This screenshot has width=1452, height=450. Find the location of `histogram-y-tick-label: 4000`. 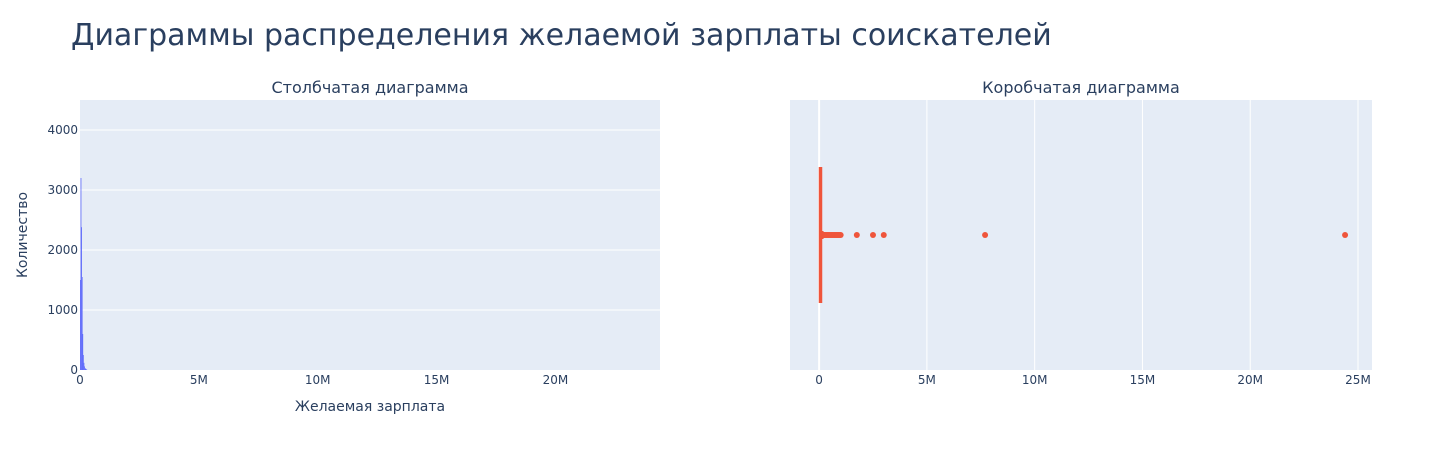

histogram-y-tick-label: 4000 is located at coordinates (62, 130).